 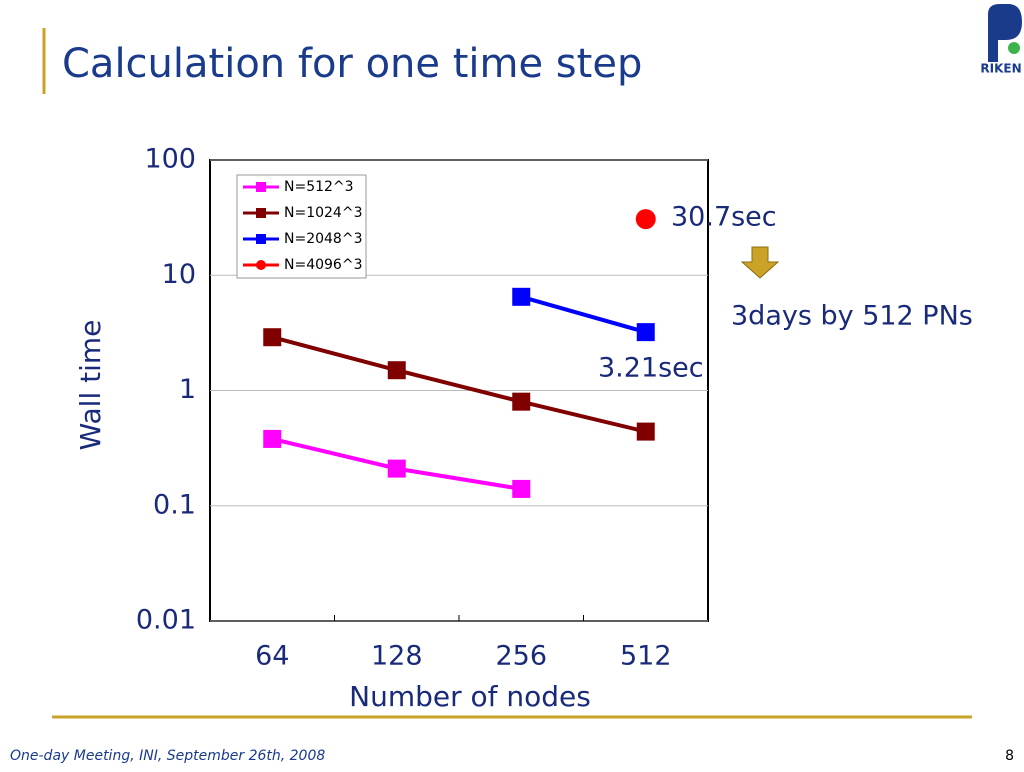 I want to click on y-tick-label: 100, so click(x=170, y=159).